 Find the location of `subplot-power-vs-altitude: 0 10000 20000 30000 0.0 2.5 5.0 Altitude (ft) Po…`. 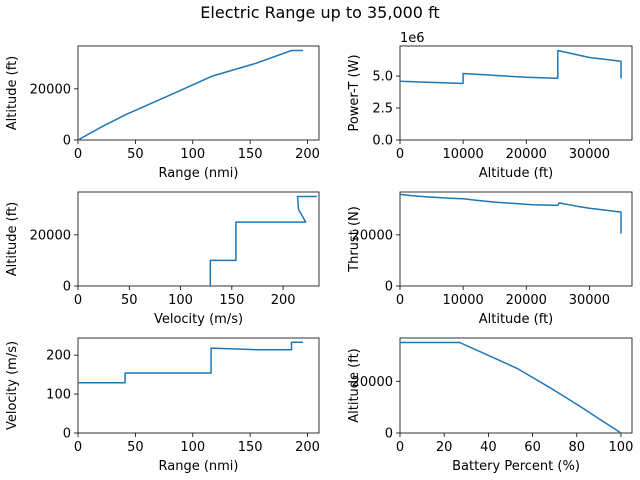

subplot-power-vs-altitude: 0 10000 20000 30000 0.0 2.5 5.0 Altitude (ft) Po… is located at coordinates (490, 106).